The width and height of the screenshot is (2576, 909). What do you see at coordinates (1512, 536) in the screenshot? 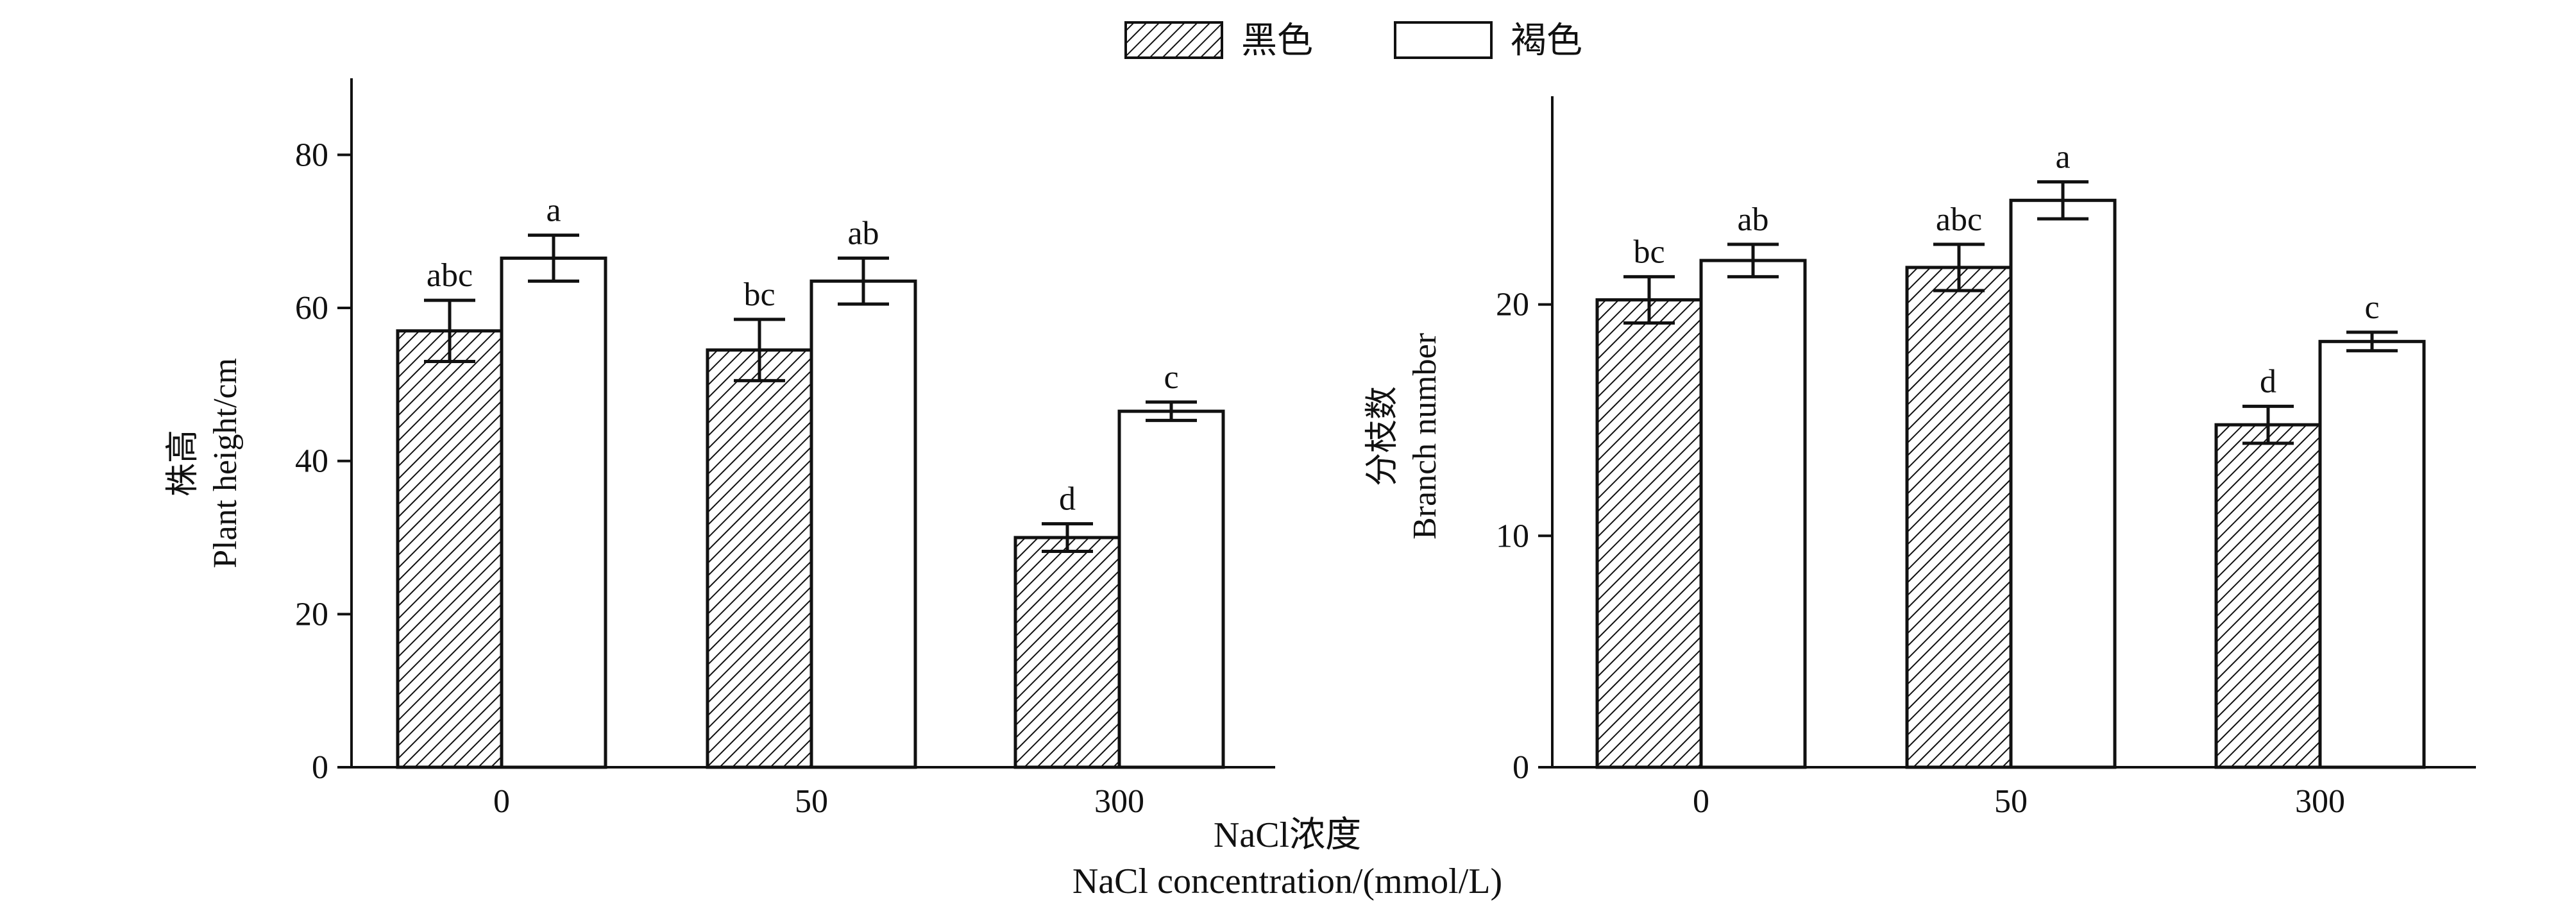
I see `right-y-tick-label: 10` at bounding box center [1512, 536].